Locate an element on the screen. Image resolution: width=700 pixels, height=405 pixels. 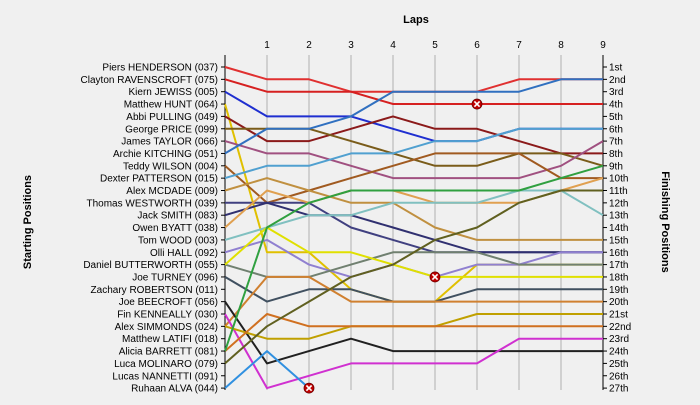
start-label-daniel-butterworth-055: Daniel BUTTERWORTH (055) is located at coordinates (150, 265).